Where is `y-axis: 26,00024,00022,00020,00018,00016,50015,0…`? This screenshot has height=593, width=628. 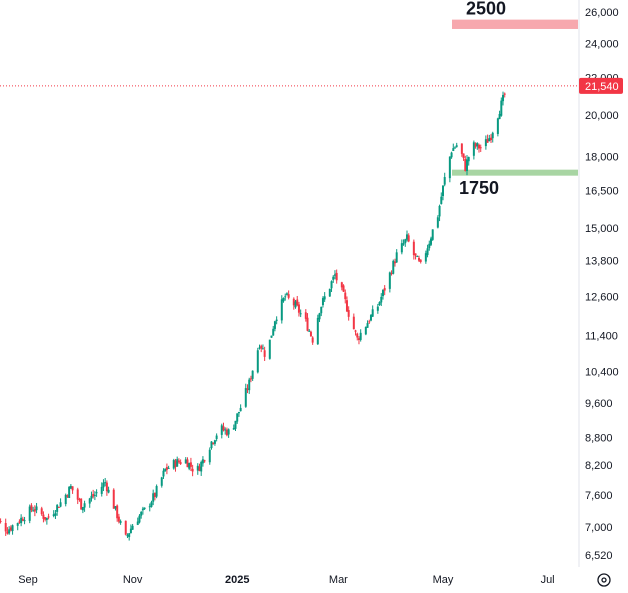
y-axis: 26,00024,00022,00020,00018,00016,50015,0… is located at coordinates (598, 283).